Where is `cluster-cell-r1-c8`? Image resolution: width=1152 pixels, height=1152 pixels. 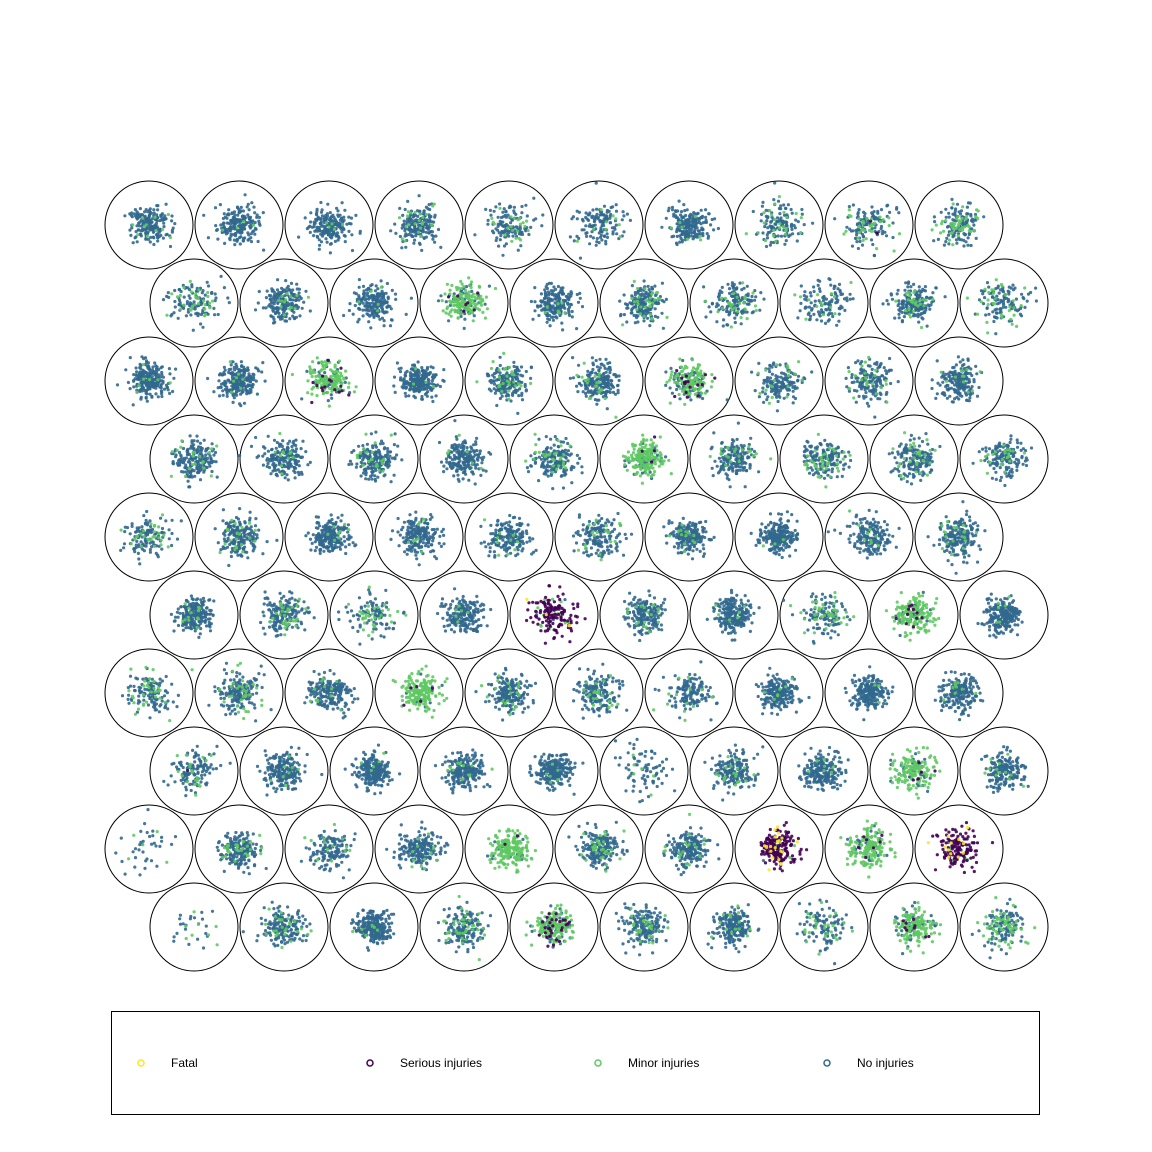 cluster-cell-r1-c8 is located at coordinates (914, 303).